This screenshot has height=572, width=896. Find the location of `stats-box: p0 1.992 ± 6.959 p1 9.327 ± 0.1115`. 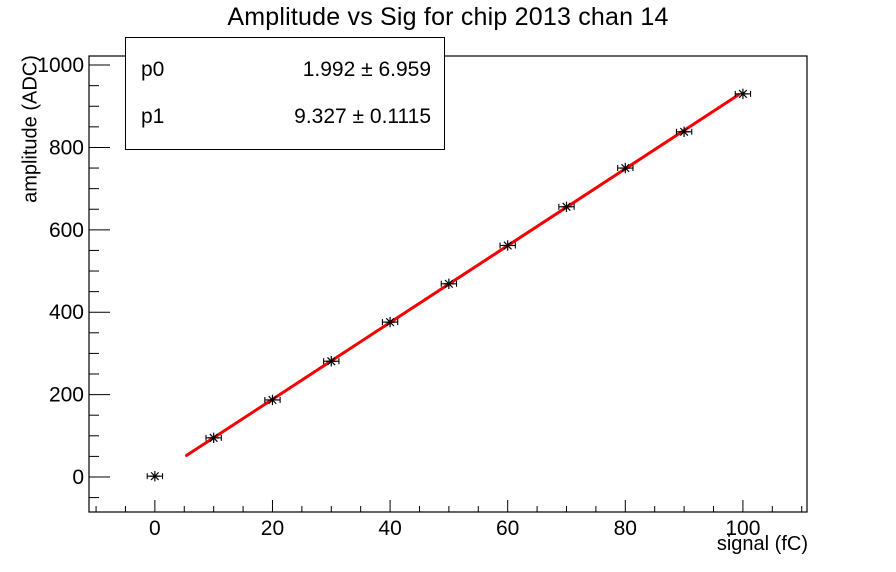

stats-box: p0 1.992 ± 6.959 p1 9.327 ± 0.1115 is located at coordinates (285, 93).